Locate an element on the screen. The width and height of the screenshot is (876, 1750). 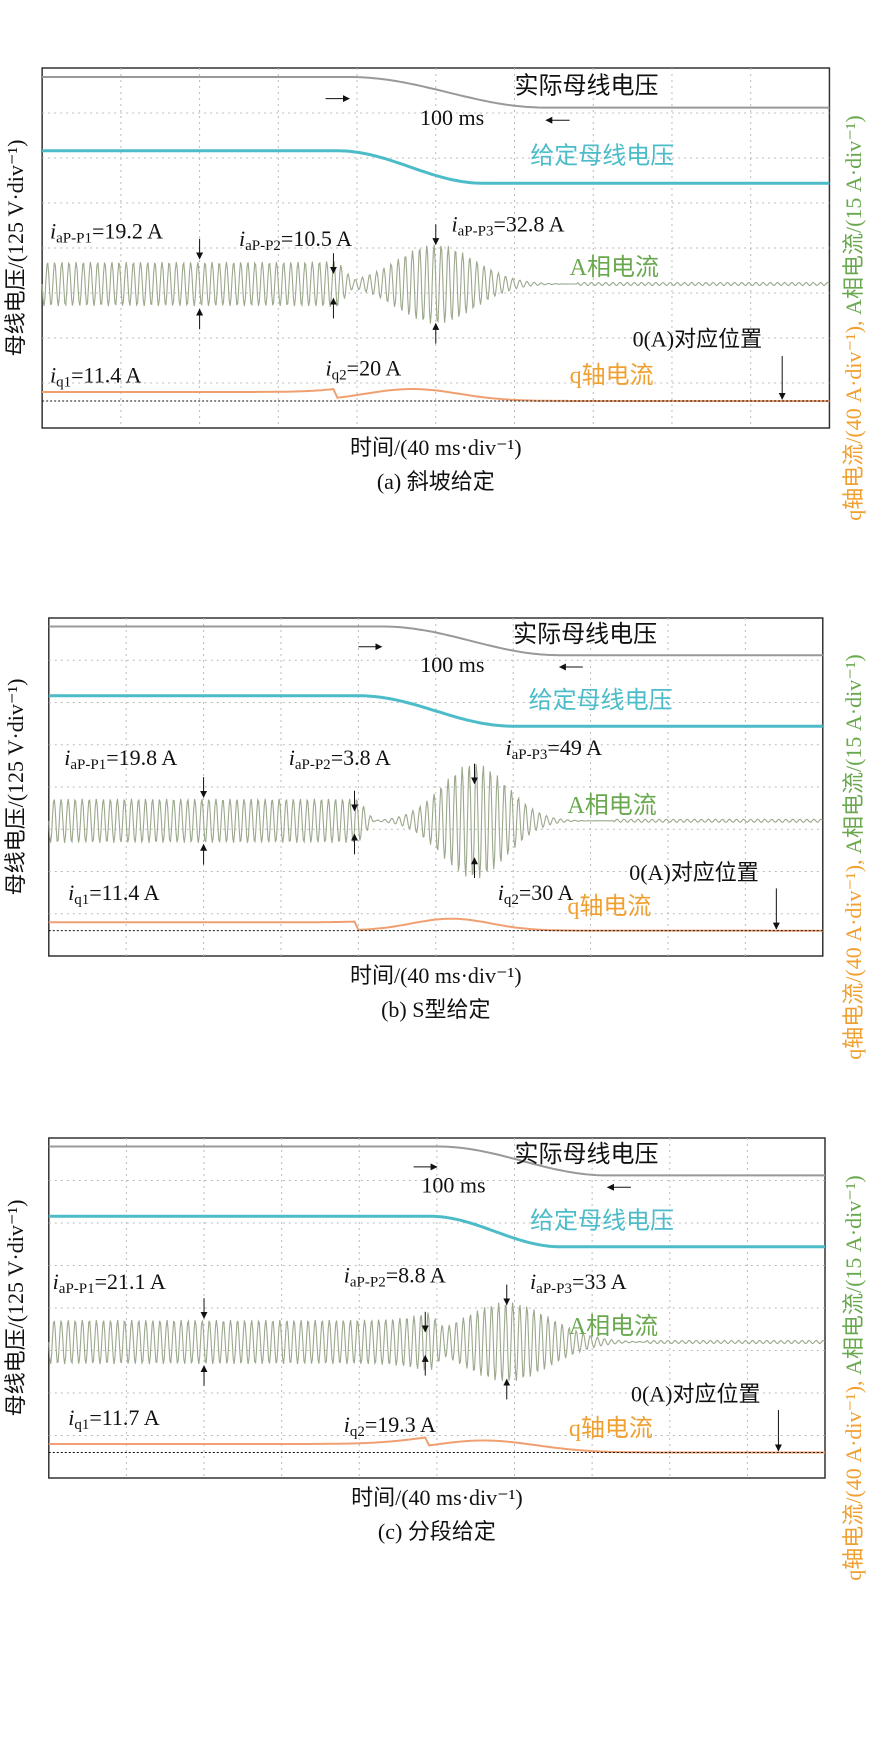
value-text: =49 A is located at coordinates (574, 747).